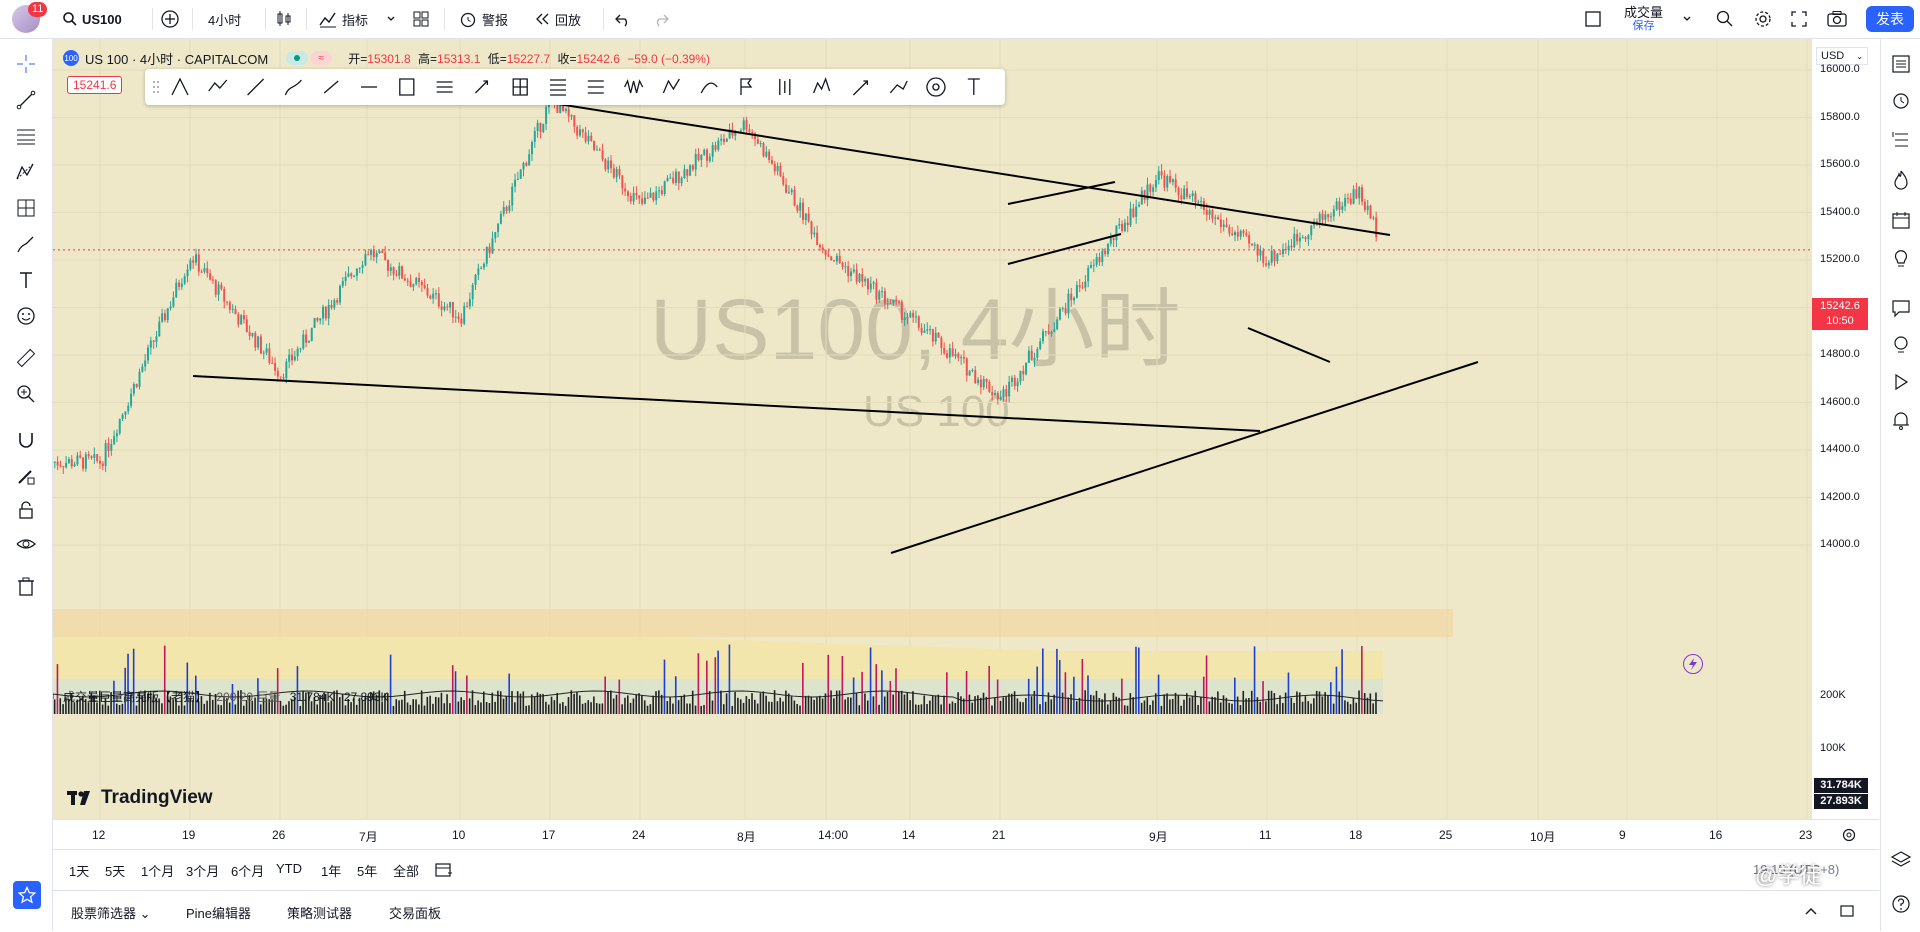  Describe the element at coordinates (111, 913) in the screenshot. I see `bottom-tab: 股票筛选器 ⌄` at that location.